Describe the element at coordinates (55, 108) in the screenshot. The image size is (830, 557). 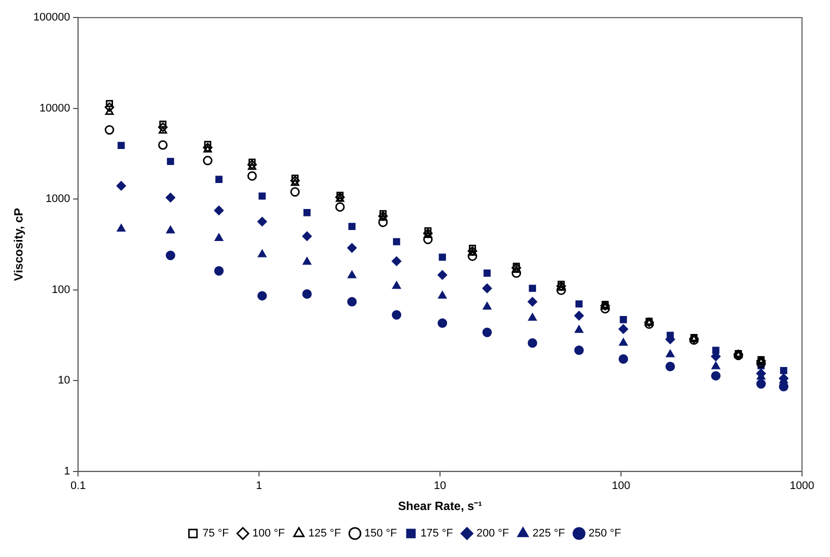
I see `y-tick-label: 10000` at that location.